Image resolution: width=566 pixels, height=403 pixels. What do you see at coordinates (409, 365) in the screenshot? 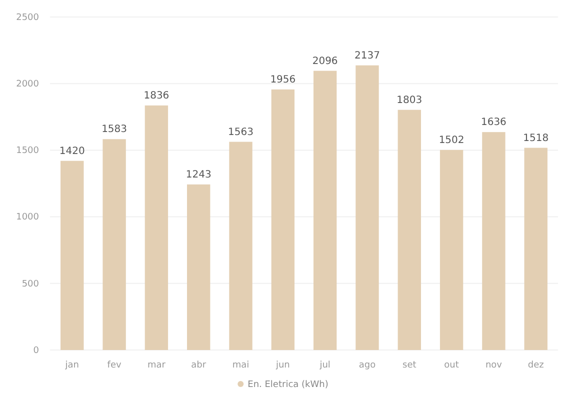
I see `x-tick-label: set` at bounding box center [409, 365].